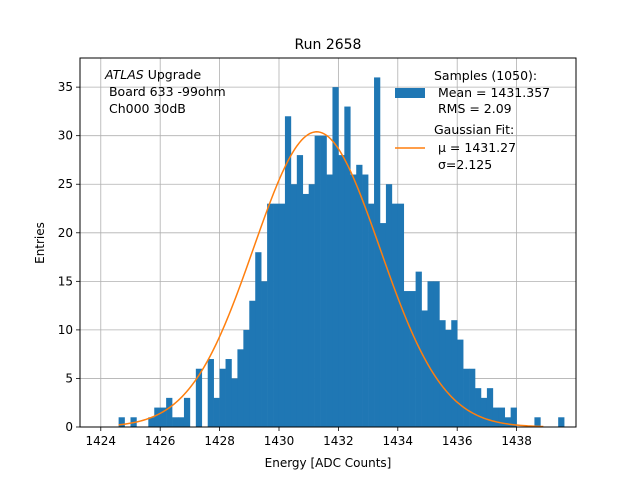 The image size is (640, 480). What do you see at coordinates (492, 92) in the screenshot?
I see `legend-mean: Mean = 1431.357` at bounding box center [492, 92].